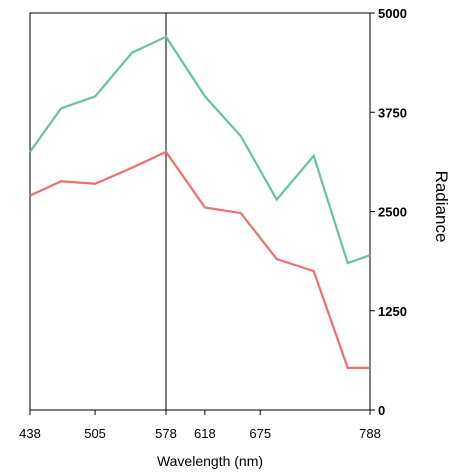  What do you see at coordinates (381, 410) in the screenshot?
I see `y-tick-label: 0` at bounding box center [381, 410].